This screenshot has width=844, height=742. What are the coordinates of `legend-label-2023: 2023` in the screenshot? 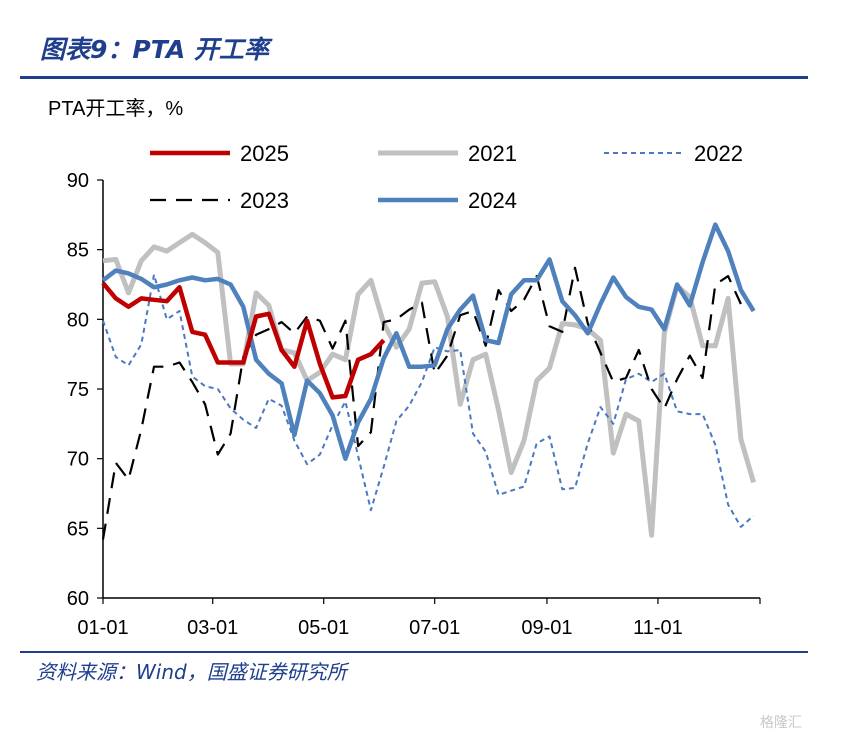 It's located at (264, 200).